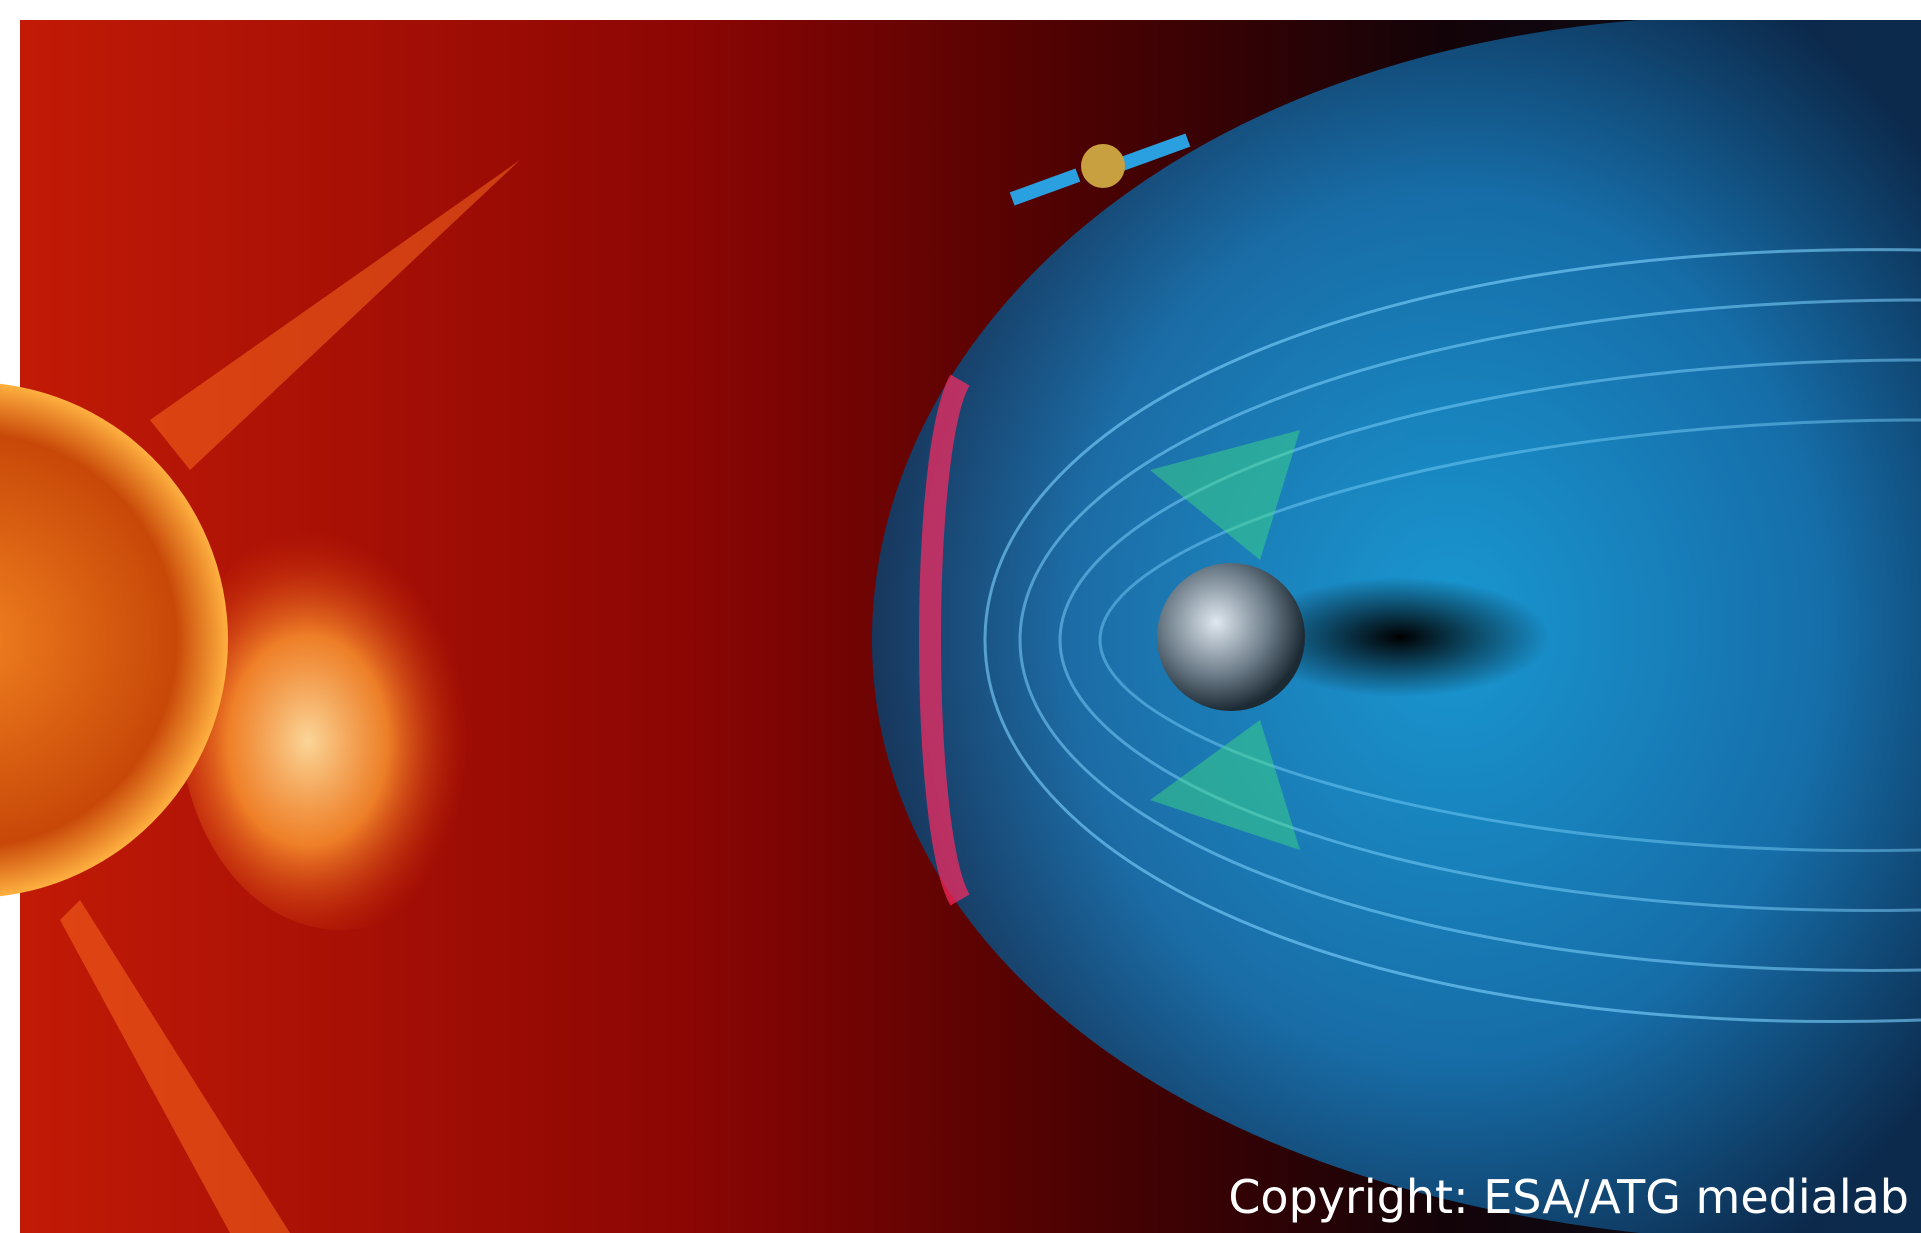 This screenshot has width=1921, height=1233. I want to click on satellite, so click(1100, 169).